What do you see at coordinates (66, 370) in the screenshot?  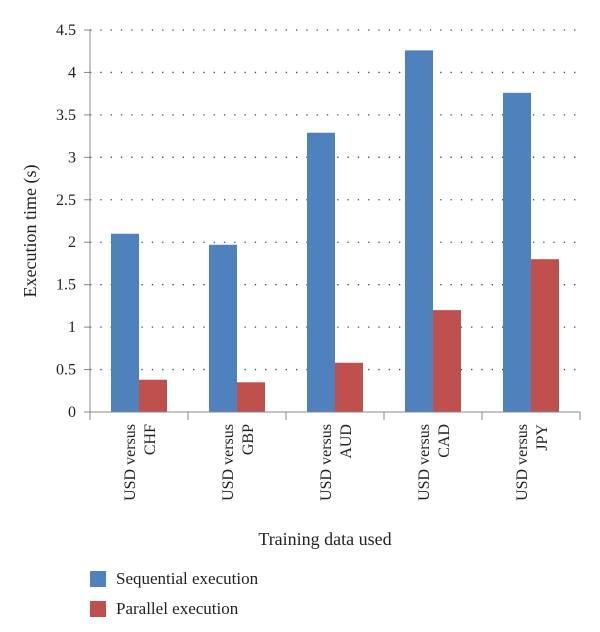 I see `y-tick-label: 0.5` at bounding box center [66, 370].